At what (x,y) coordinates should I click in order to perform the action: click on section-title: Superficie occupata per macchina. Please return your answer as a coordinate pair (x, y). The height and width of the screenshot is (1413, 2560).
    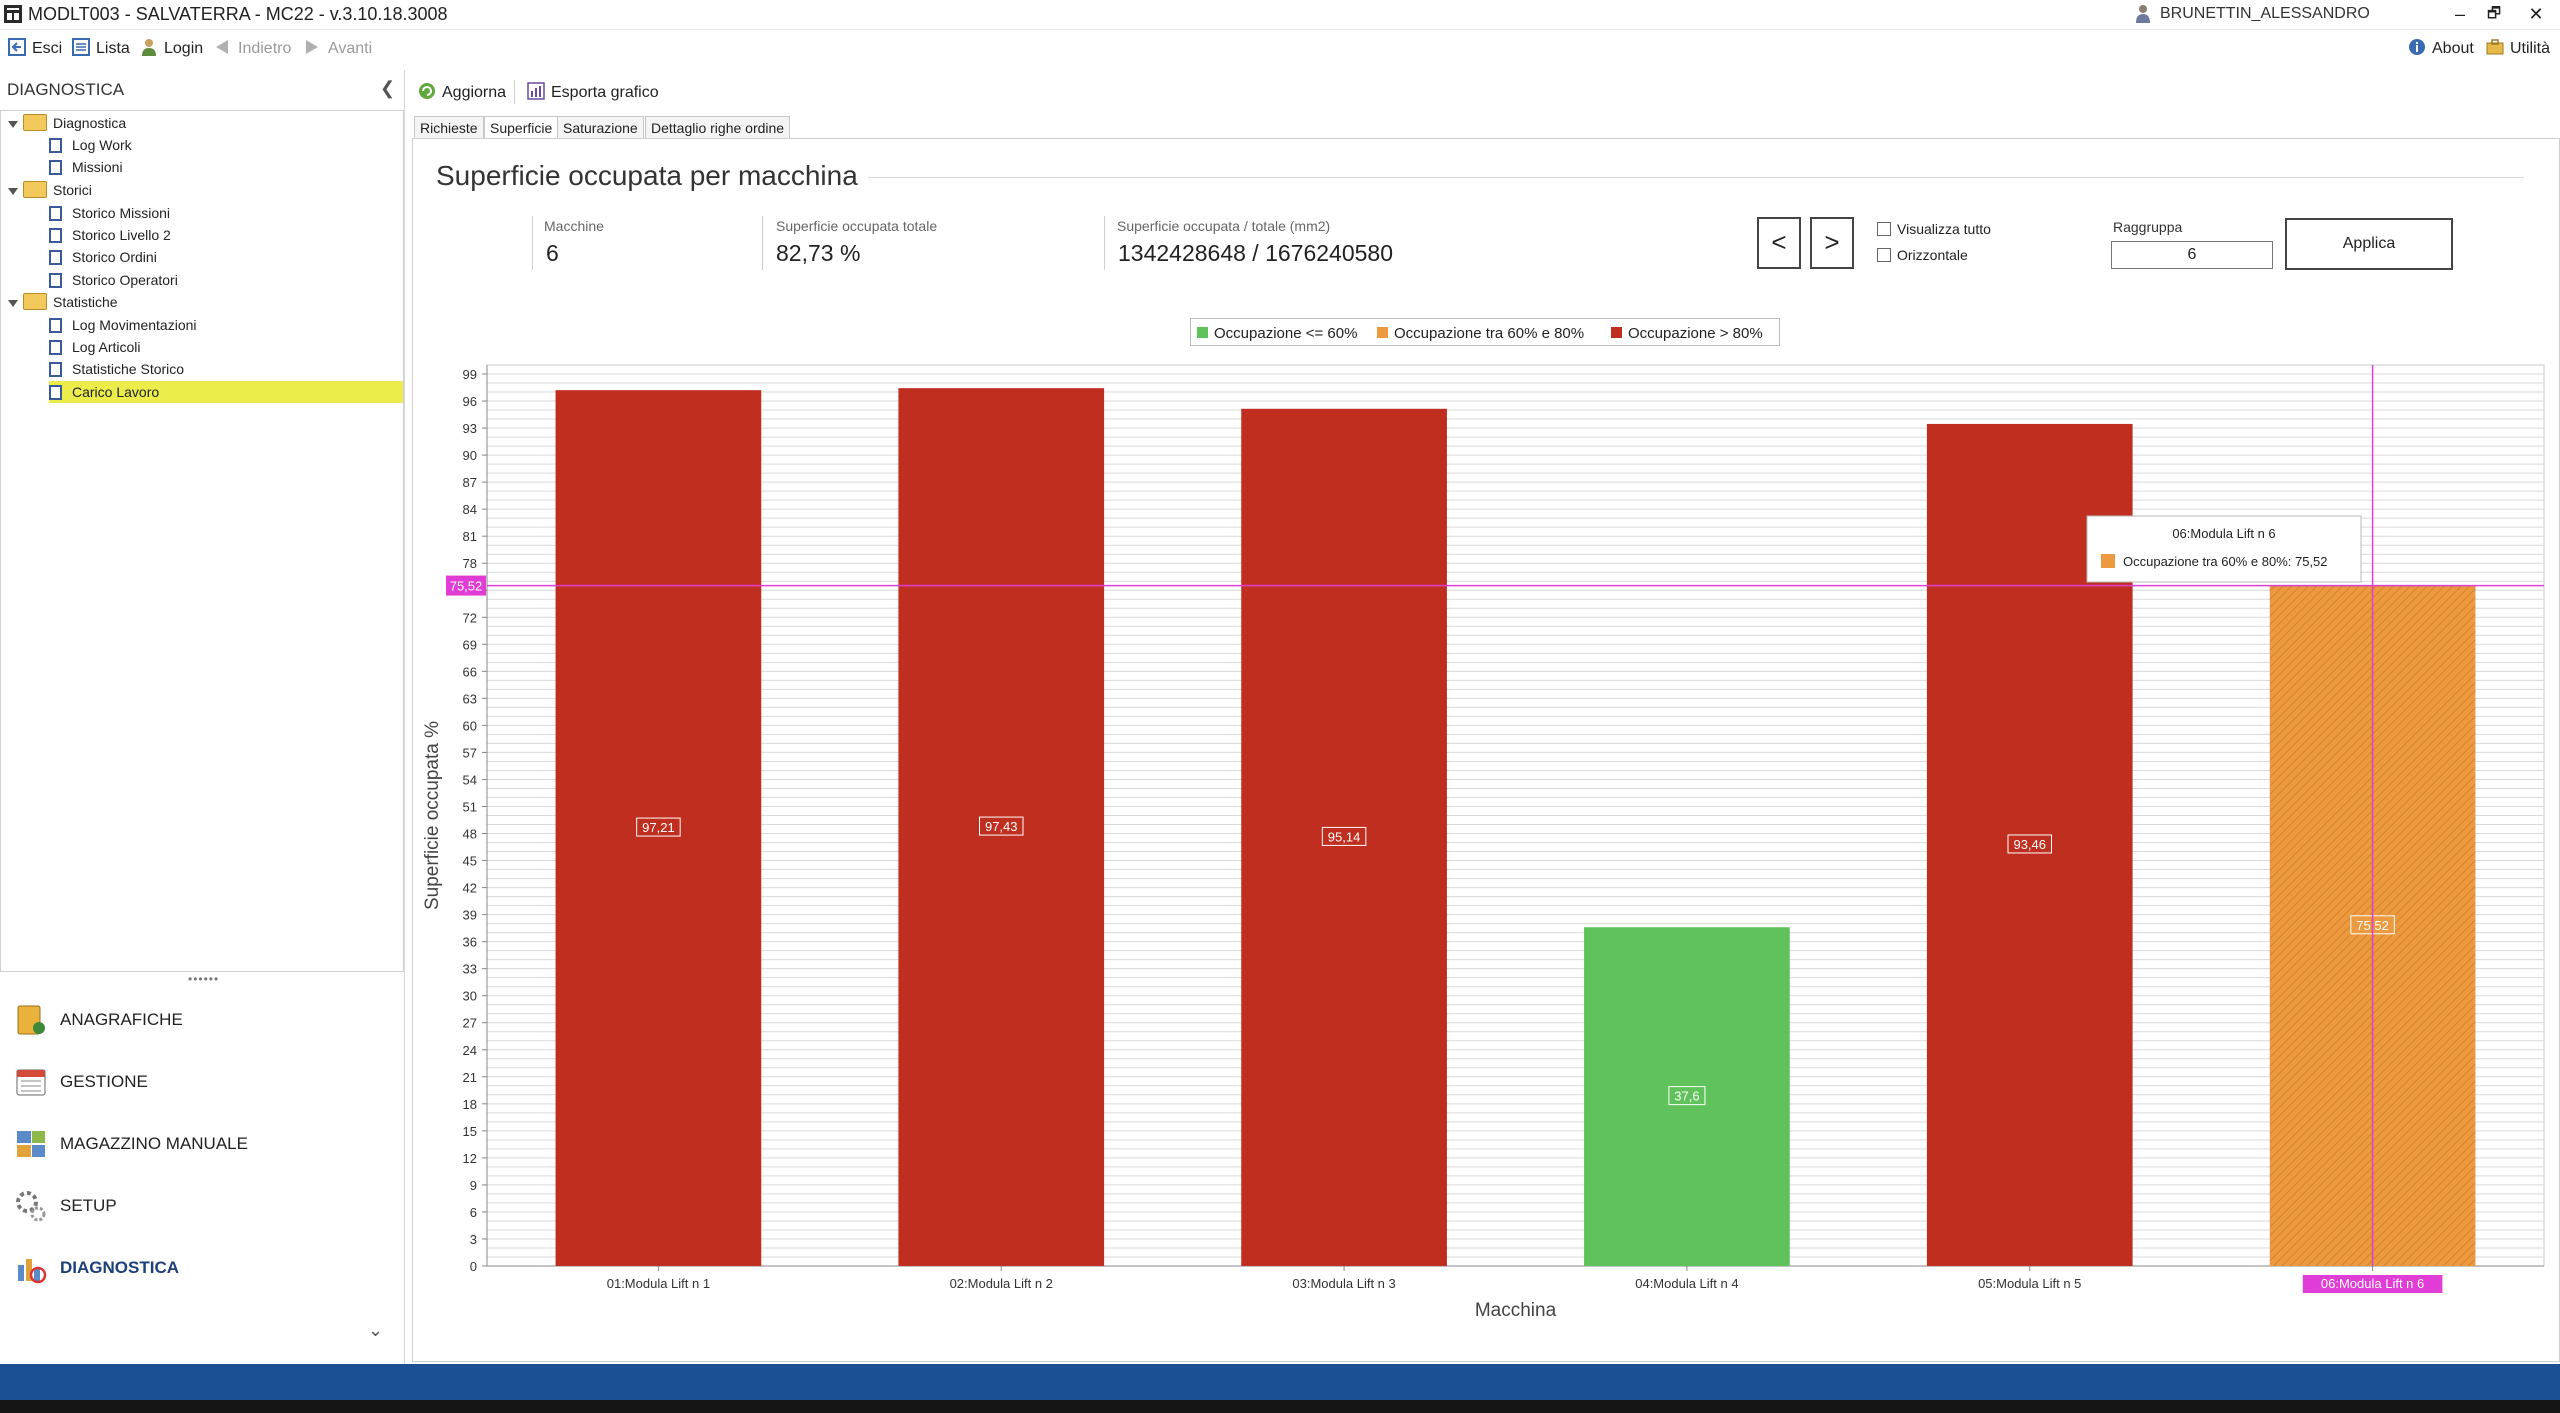
    Looking at the image, I should click on (647, 175).